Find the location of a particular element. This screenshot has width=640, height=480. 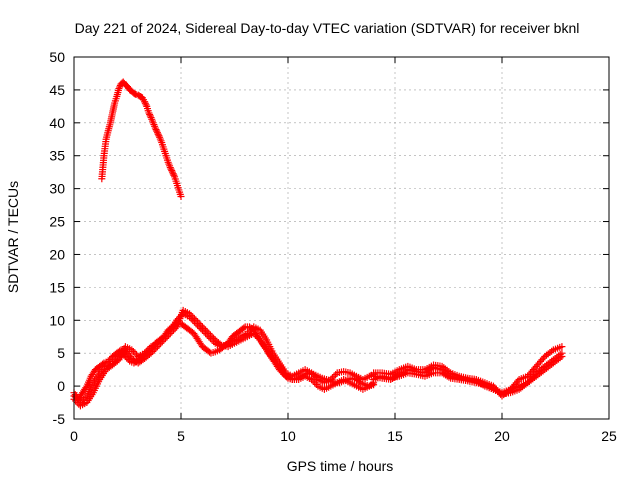

x-tick-label: 15 is located at coordinates (395, 436).